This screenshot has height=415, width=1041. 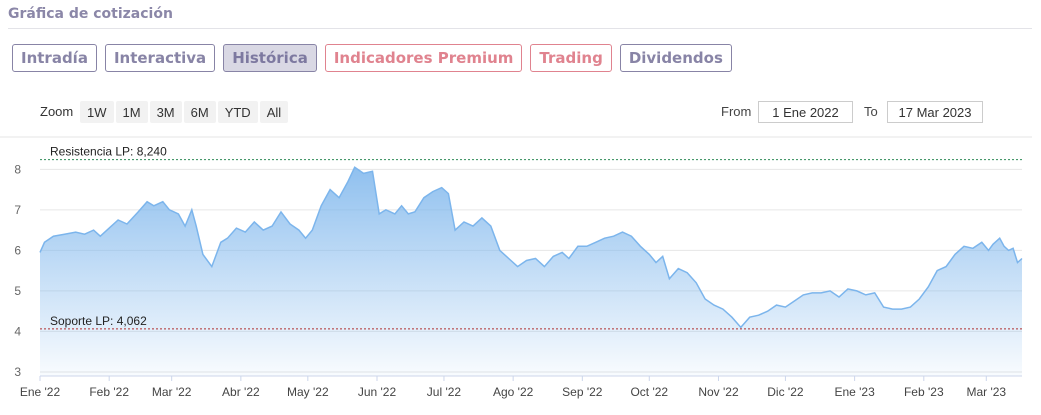 I want to click on y-tick-label: 4, so click(x=17, y=331).